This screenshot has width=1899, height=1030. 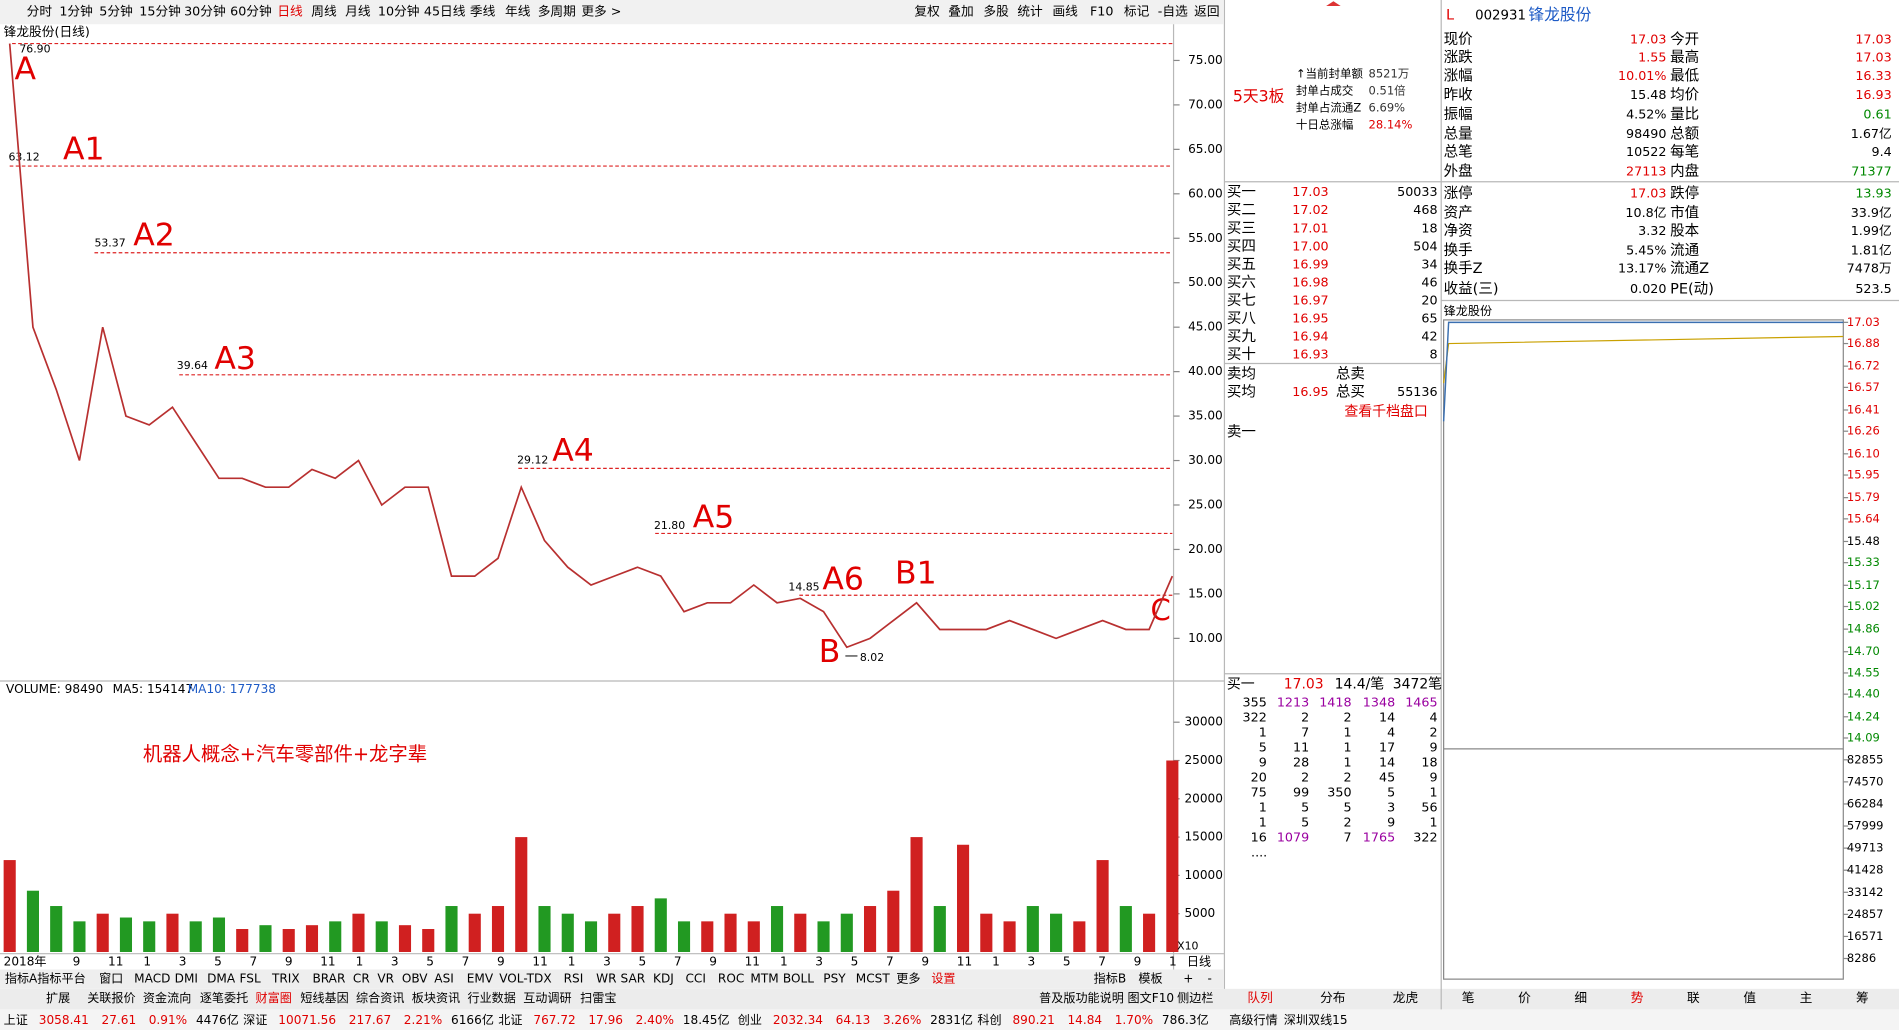 I want to click on indicator-tab: CCI, so click(x=695, y=979).